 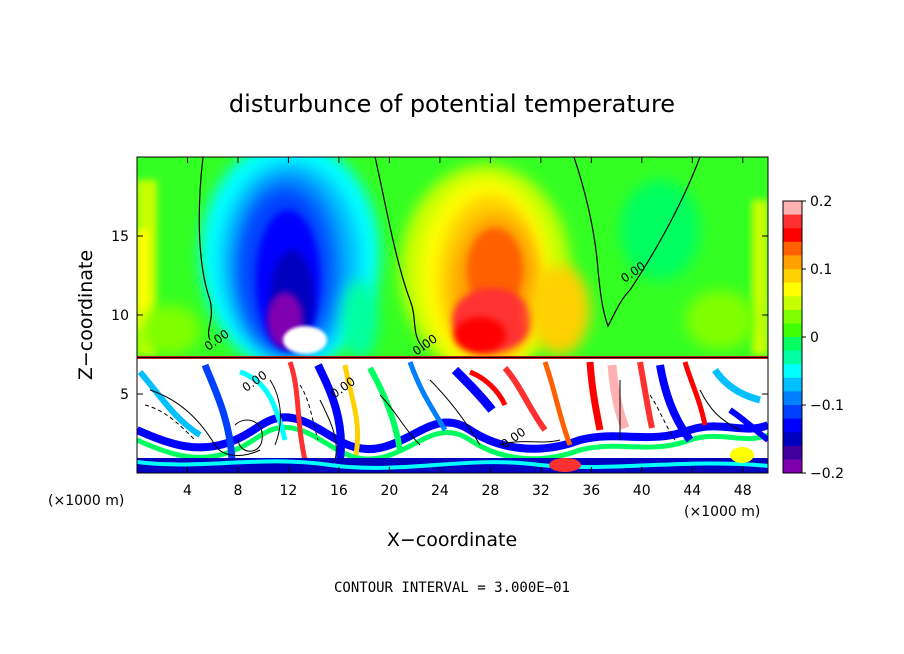 I want to click on lower-field, so click(x=452, y=415).